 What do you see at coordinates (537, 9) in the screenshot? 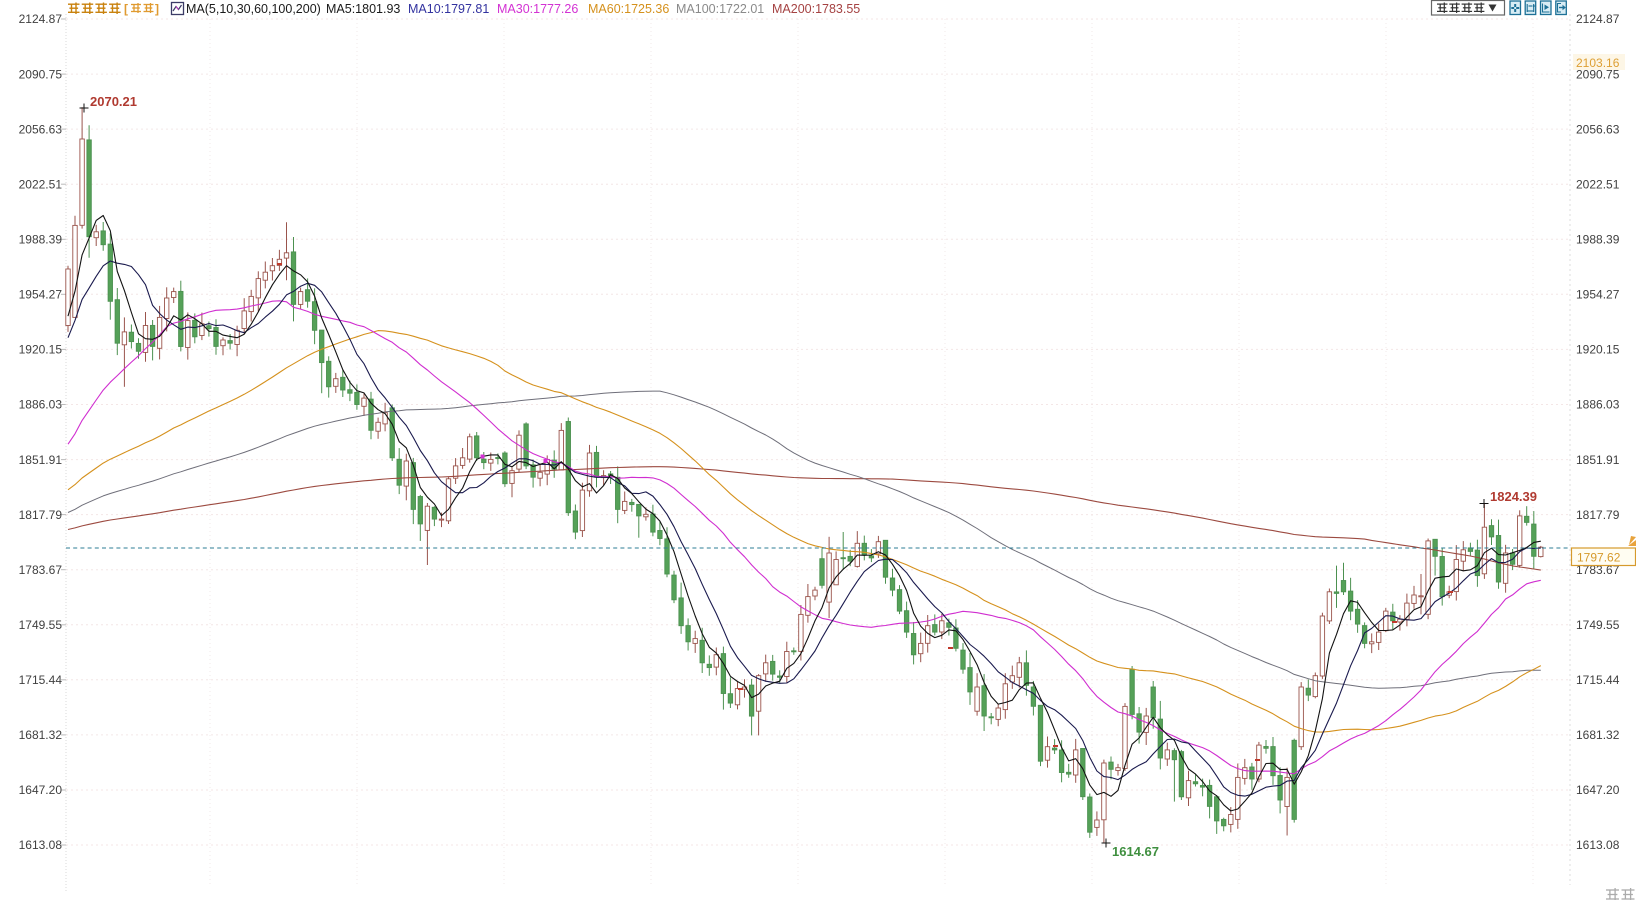
I see `svg-text: MA30:1777.26` at bounding box center [537, 9].